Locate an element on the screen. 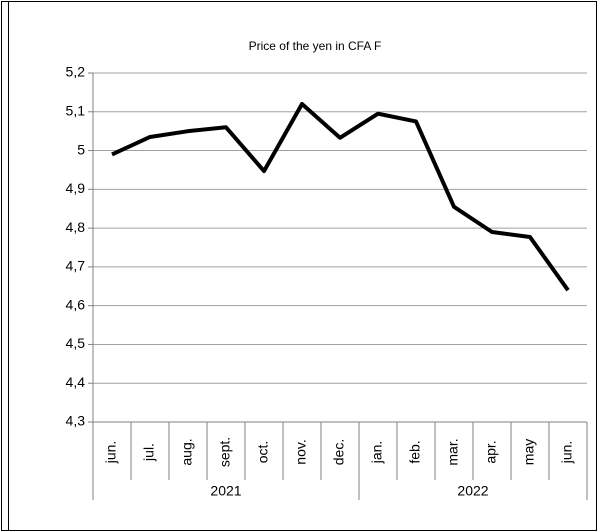  y-tick-label: 5,2 is located at coordinates (76, 72).